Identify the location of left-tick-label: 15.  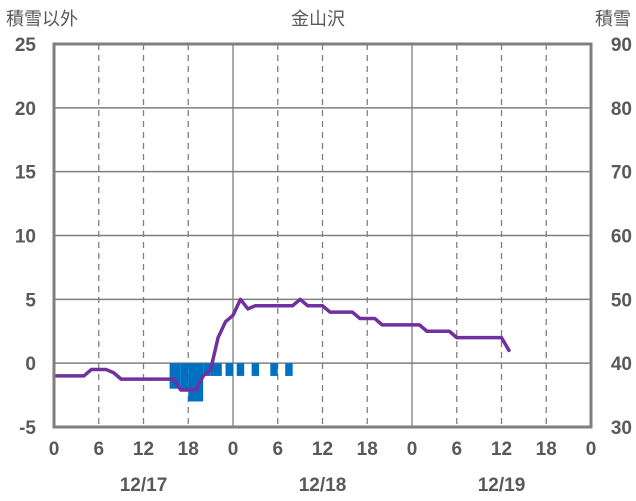
(26, 173).